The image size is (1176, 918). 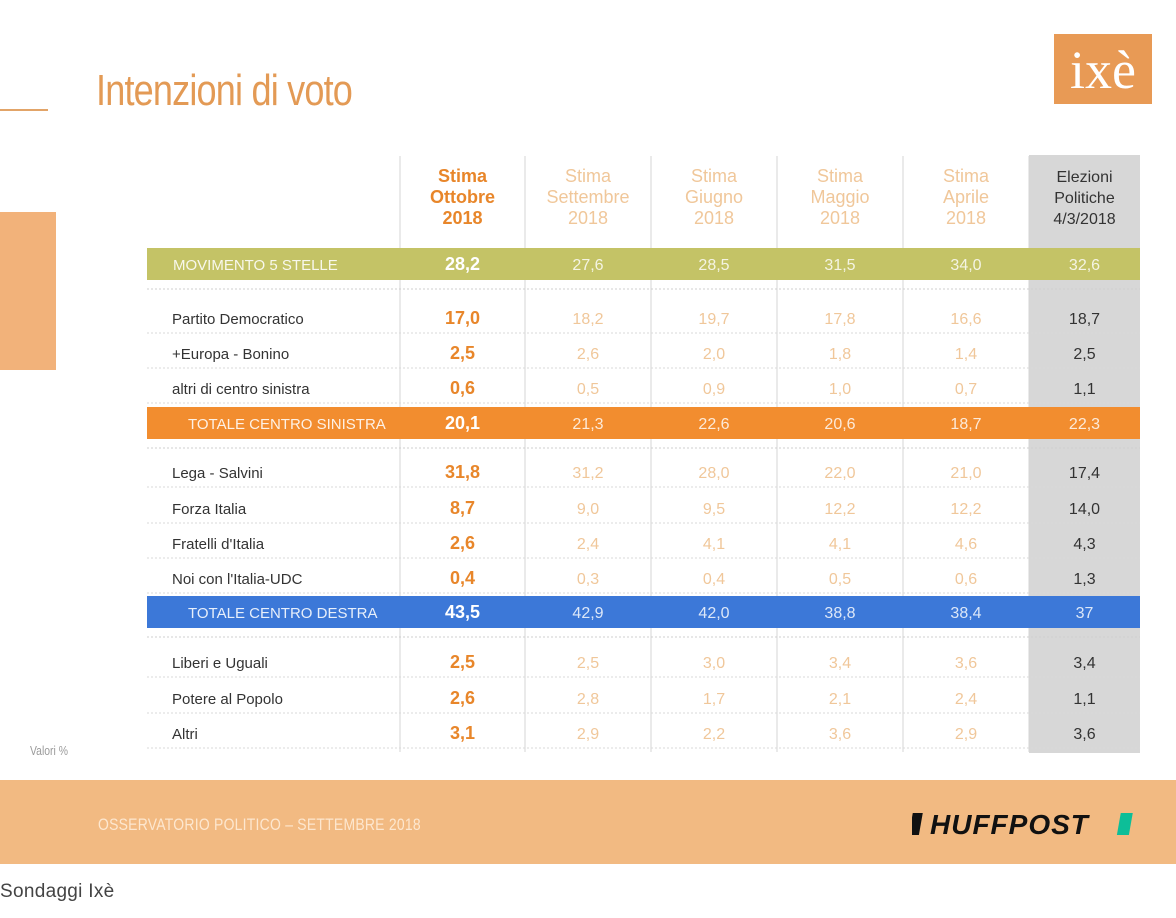 What do you see at coordinates (839, 265) in the screenshot?
I see `data-label: 31,5` at bounding box center [839, 265].